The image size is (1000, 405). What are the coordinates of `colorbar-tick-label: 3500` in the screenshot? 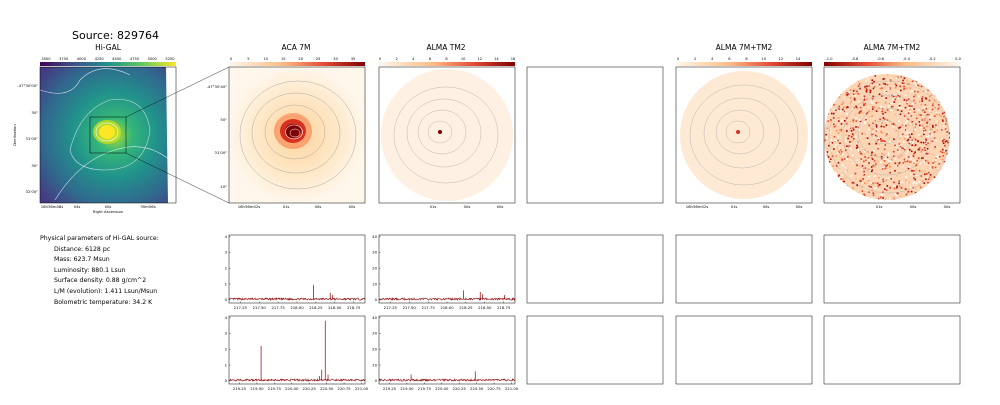 It's located at (46, 59).